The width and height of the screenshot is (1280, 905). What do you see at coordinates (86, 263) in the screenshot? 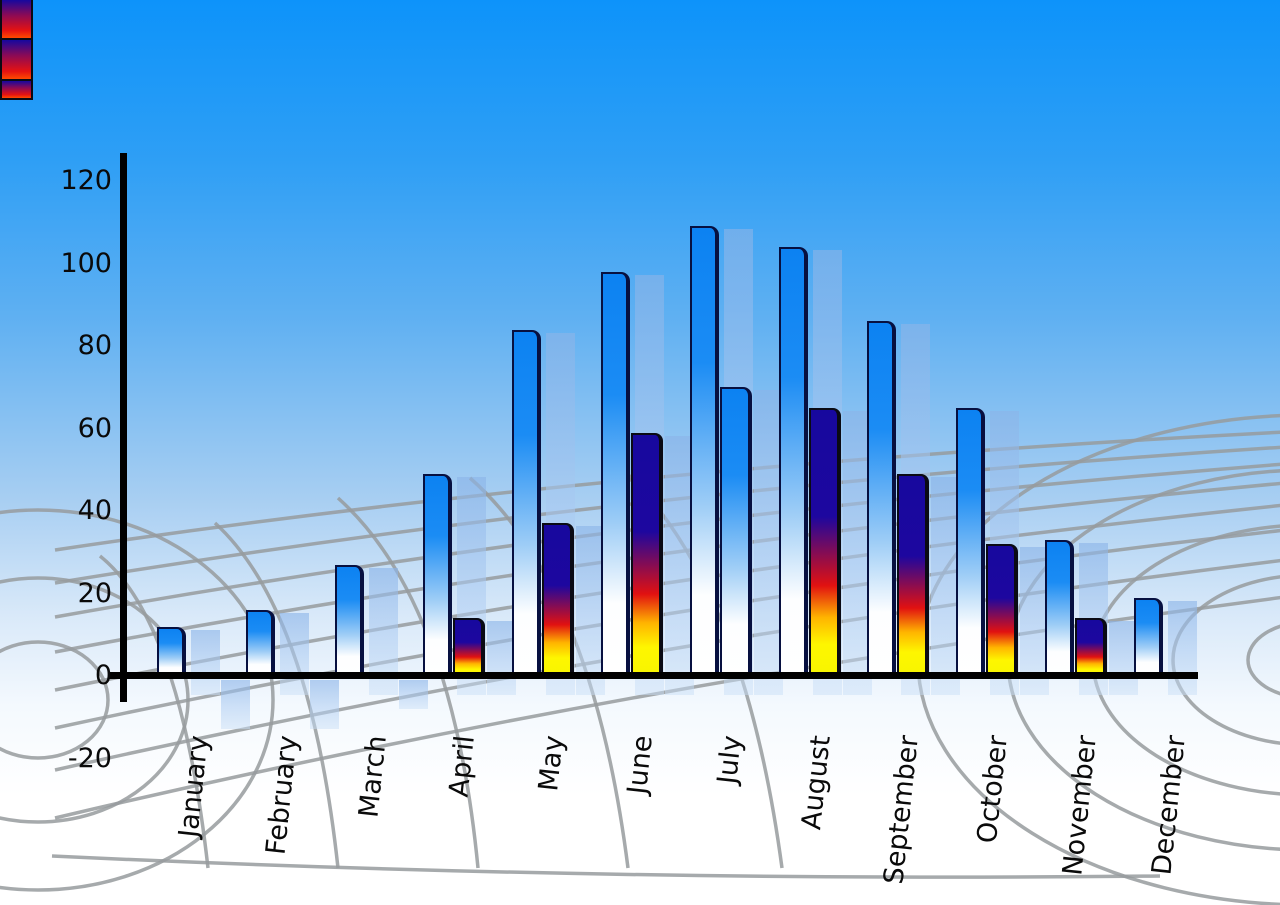
I see `y-tick-label-100: 100` at bounding box center [86, 263].